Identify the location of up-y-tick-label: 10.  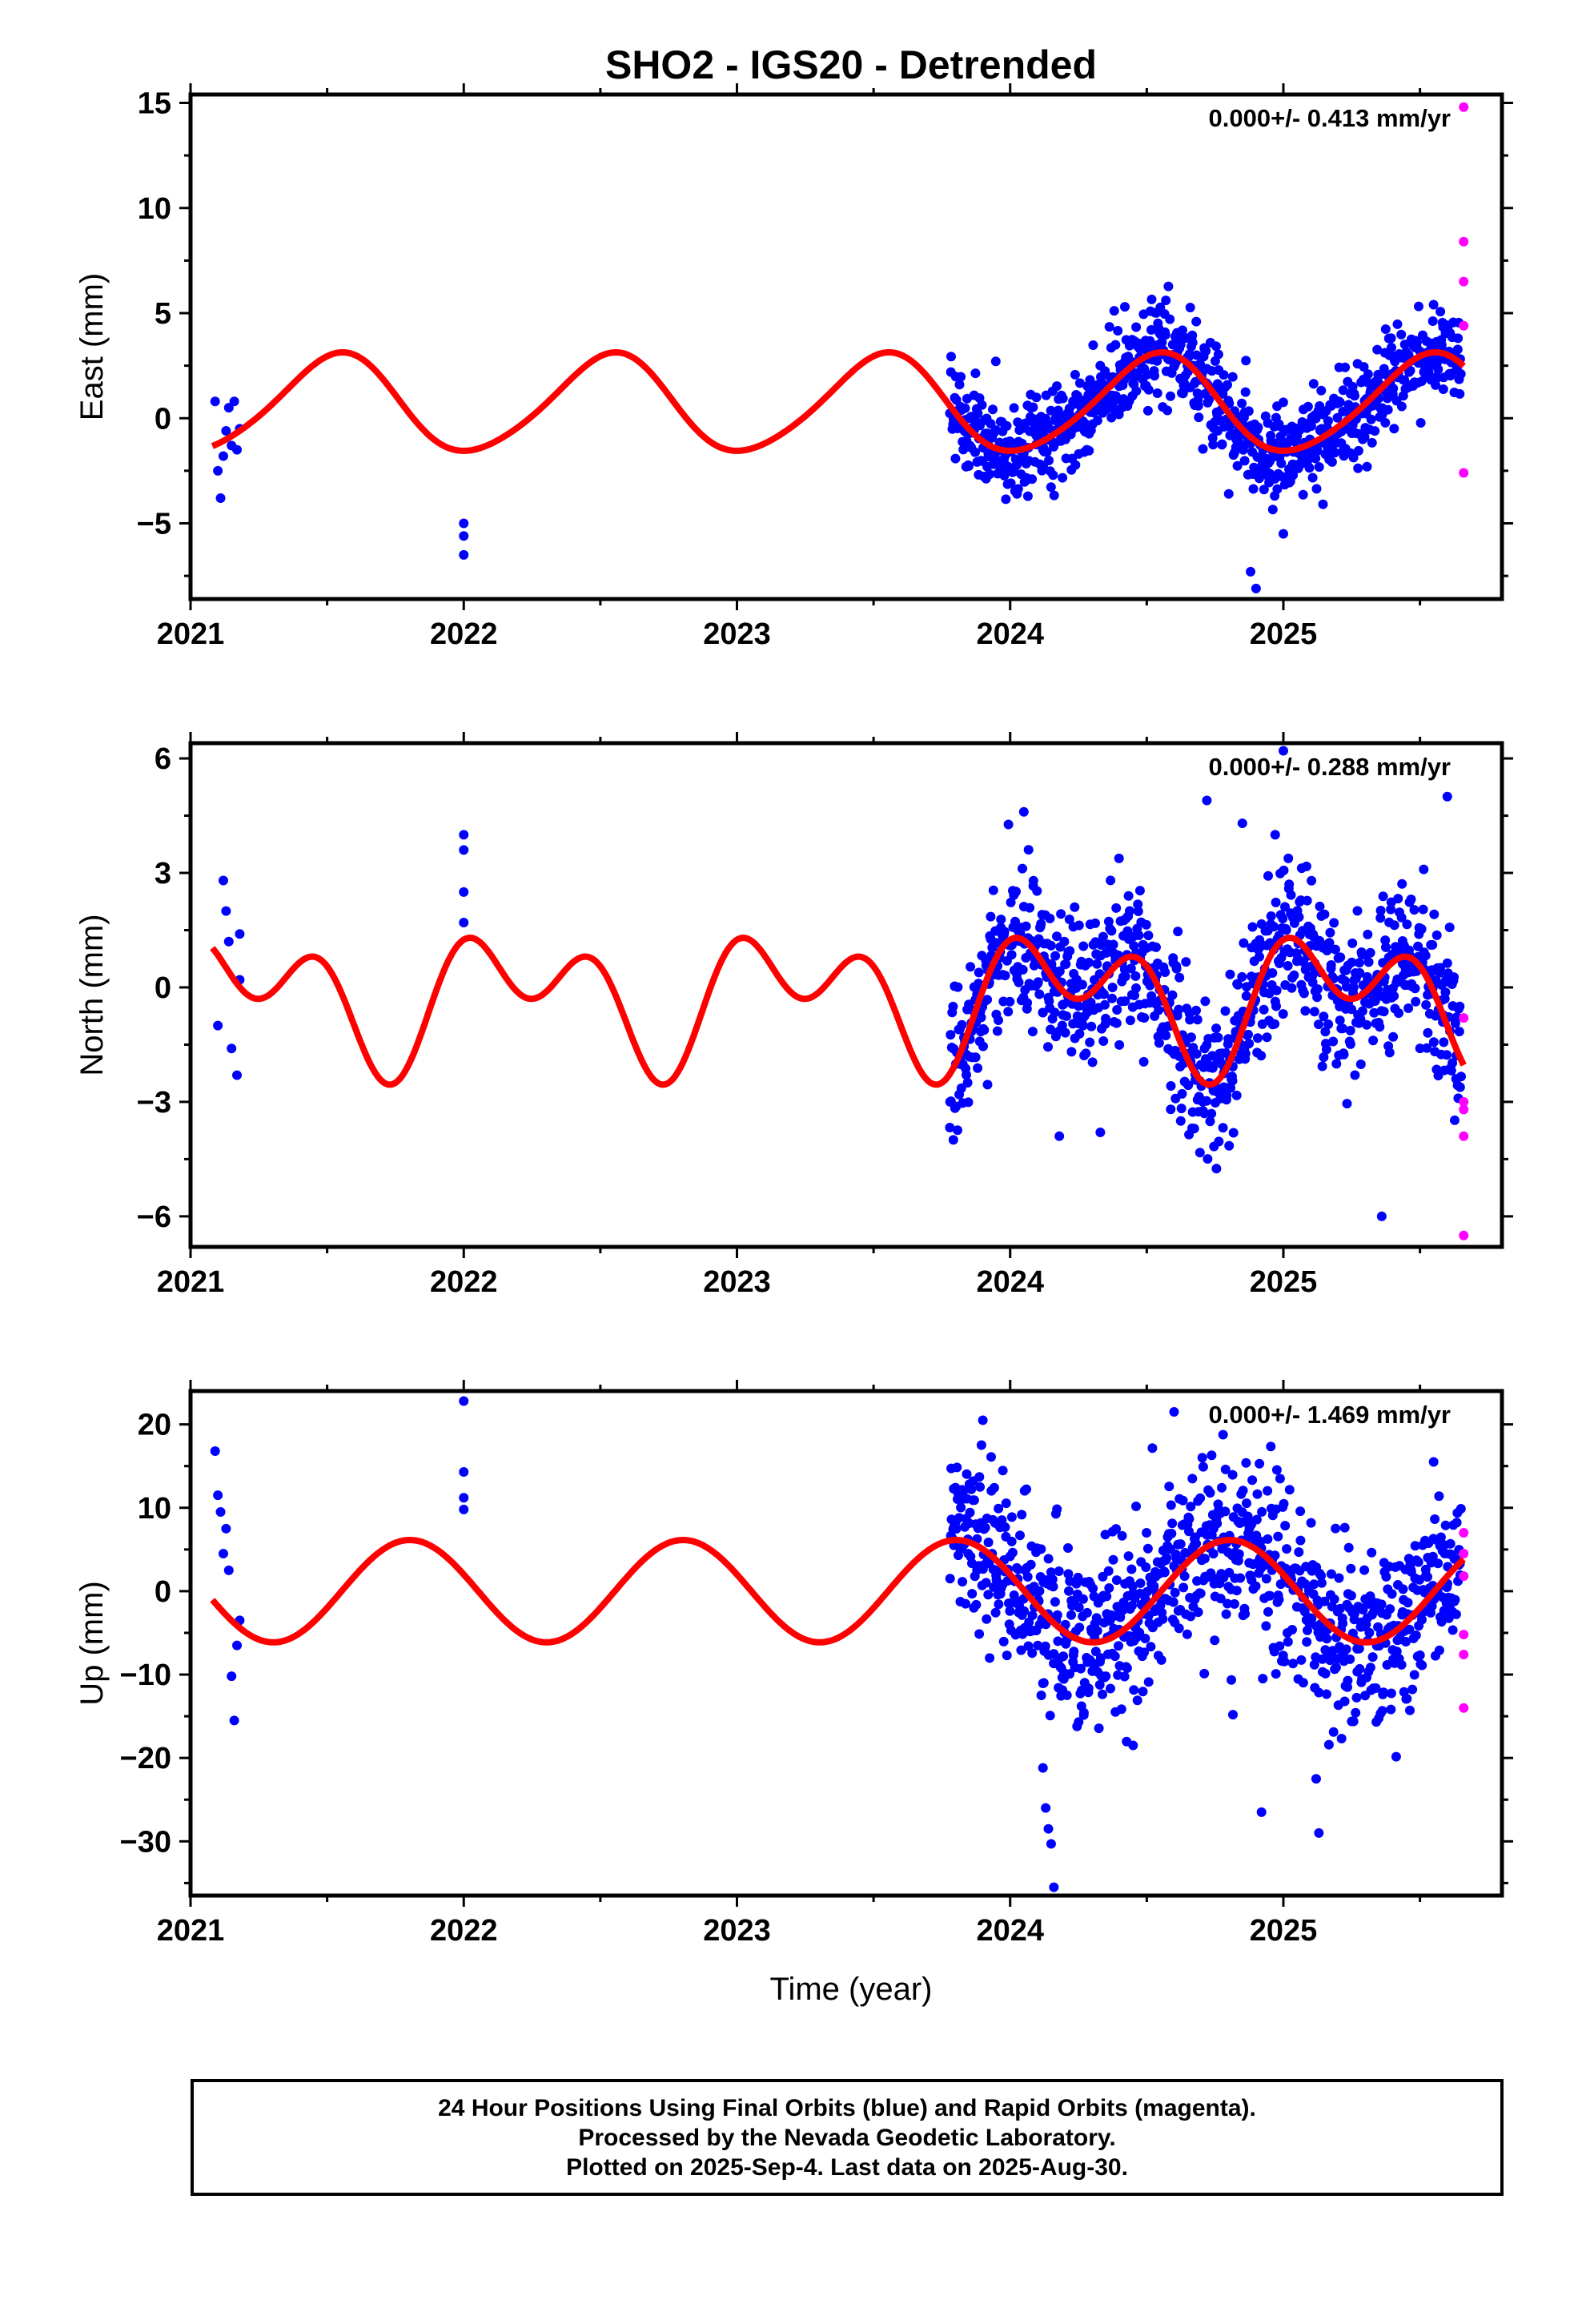
(154, 1509).